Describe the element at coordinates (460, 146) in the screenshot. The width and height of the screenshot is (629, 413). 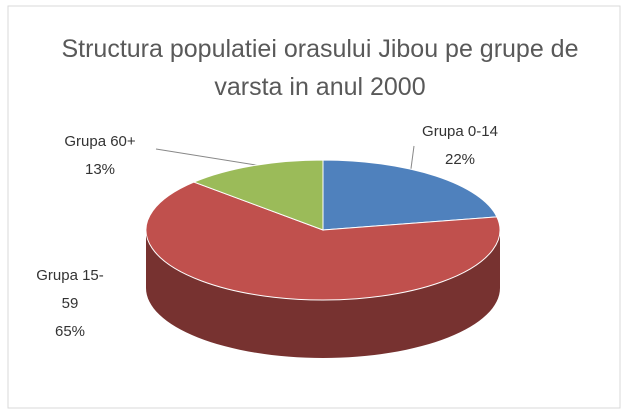
I see `data-label: Grupa 0-14 22%` at that location.